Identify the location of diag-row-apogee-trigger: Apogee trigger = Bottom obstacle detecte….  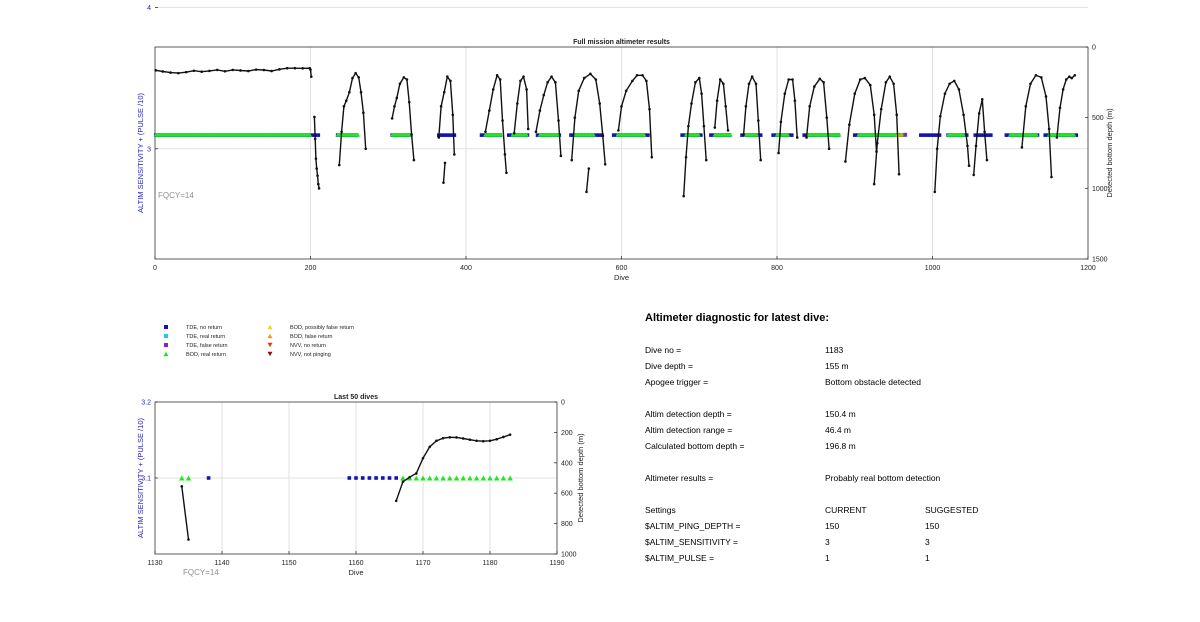
(905, 382).